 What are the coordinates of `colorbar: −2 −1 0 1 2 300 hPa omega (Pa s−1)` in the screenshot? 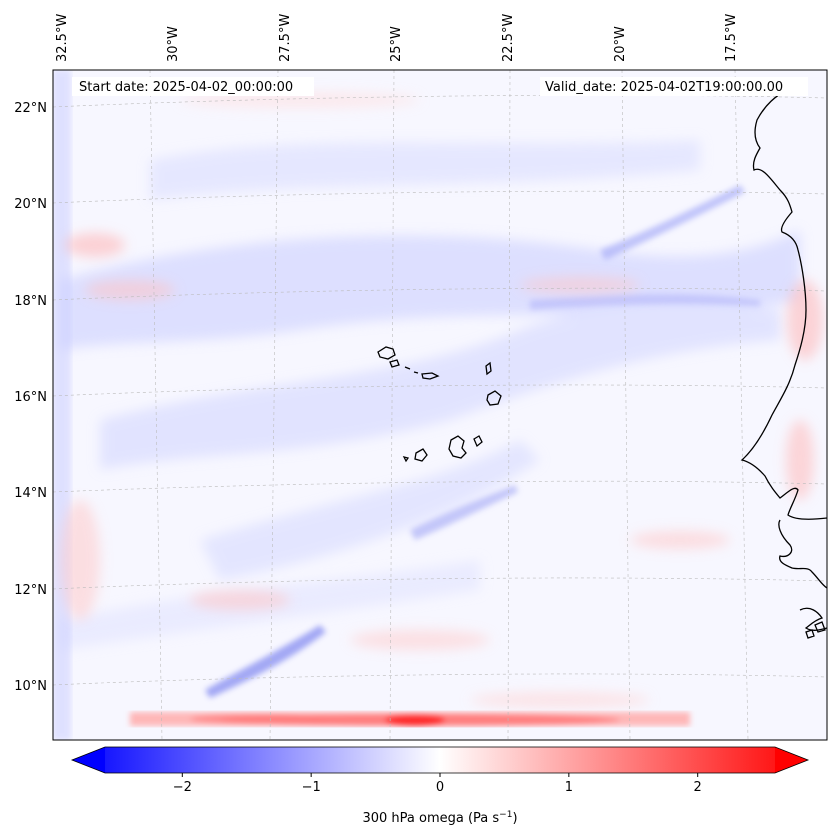 It's located at (440, 786).